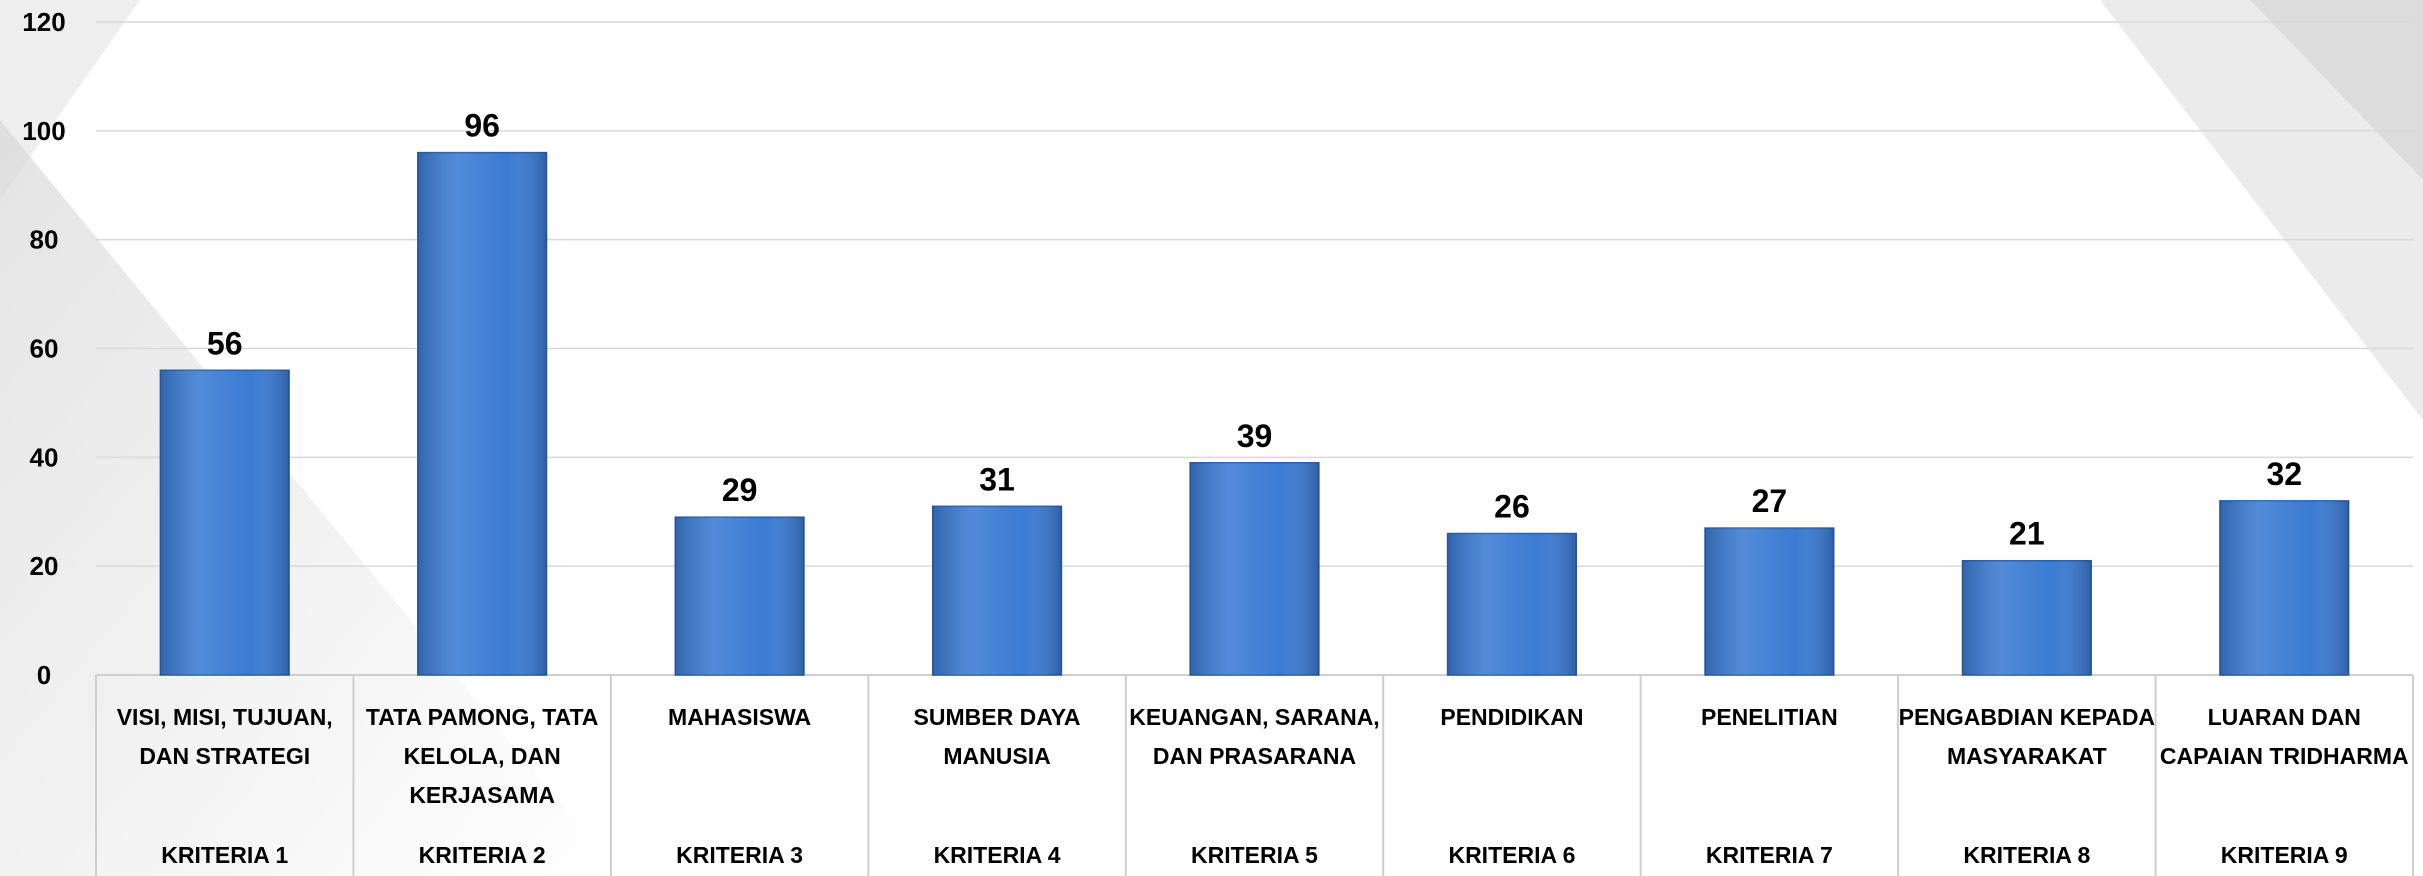  What do you see at coordinates (43, 22) in the screenshot?
I see `y-tick-label: 120` at bounding box center [43, 22].